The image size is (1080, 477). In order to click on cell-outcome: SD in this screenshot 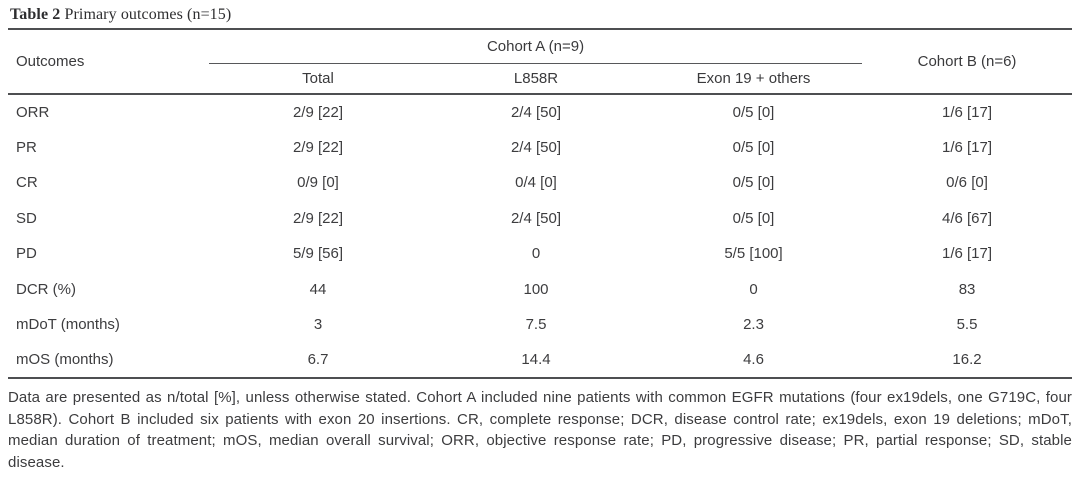, I will do `click(26, 218)`.